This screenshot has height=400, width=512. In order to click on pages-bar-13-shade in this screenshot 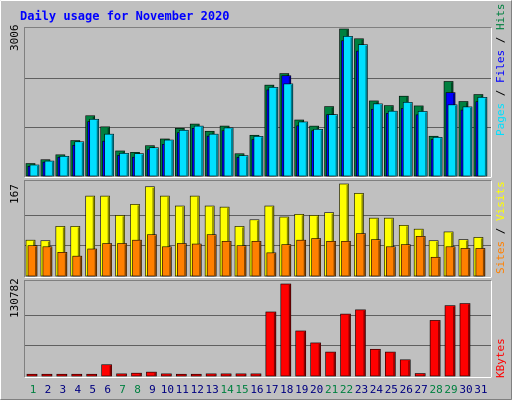, I will do `click(217, 155)`.